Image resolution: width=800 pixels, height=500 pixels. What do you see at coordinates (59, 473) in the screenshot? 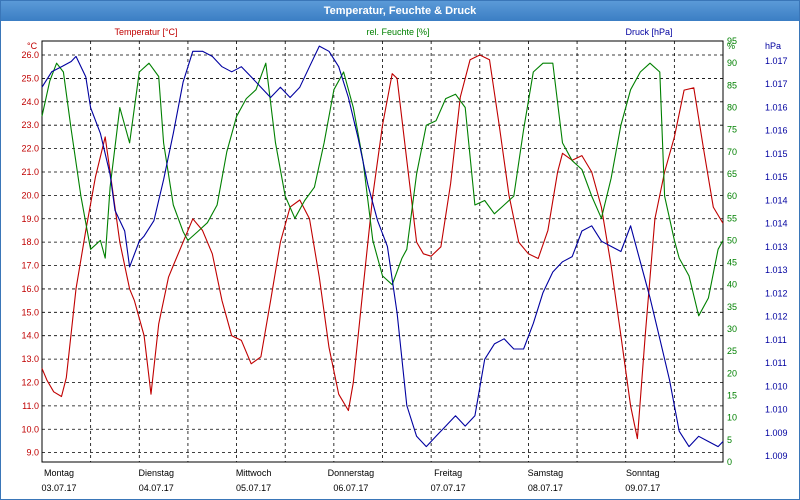
I see `day-name-label: Montag` at bounding box center [59, 473].